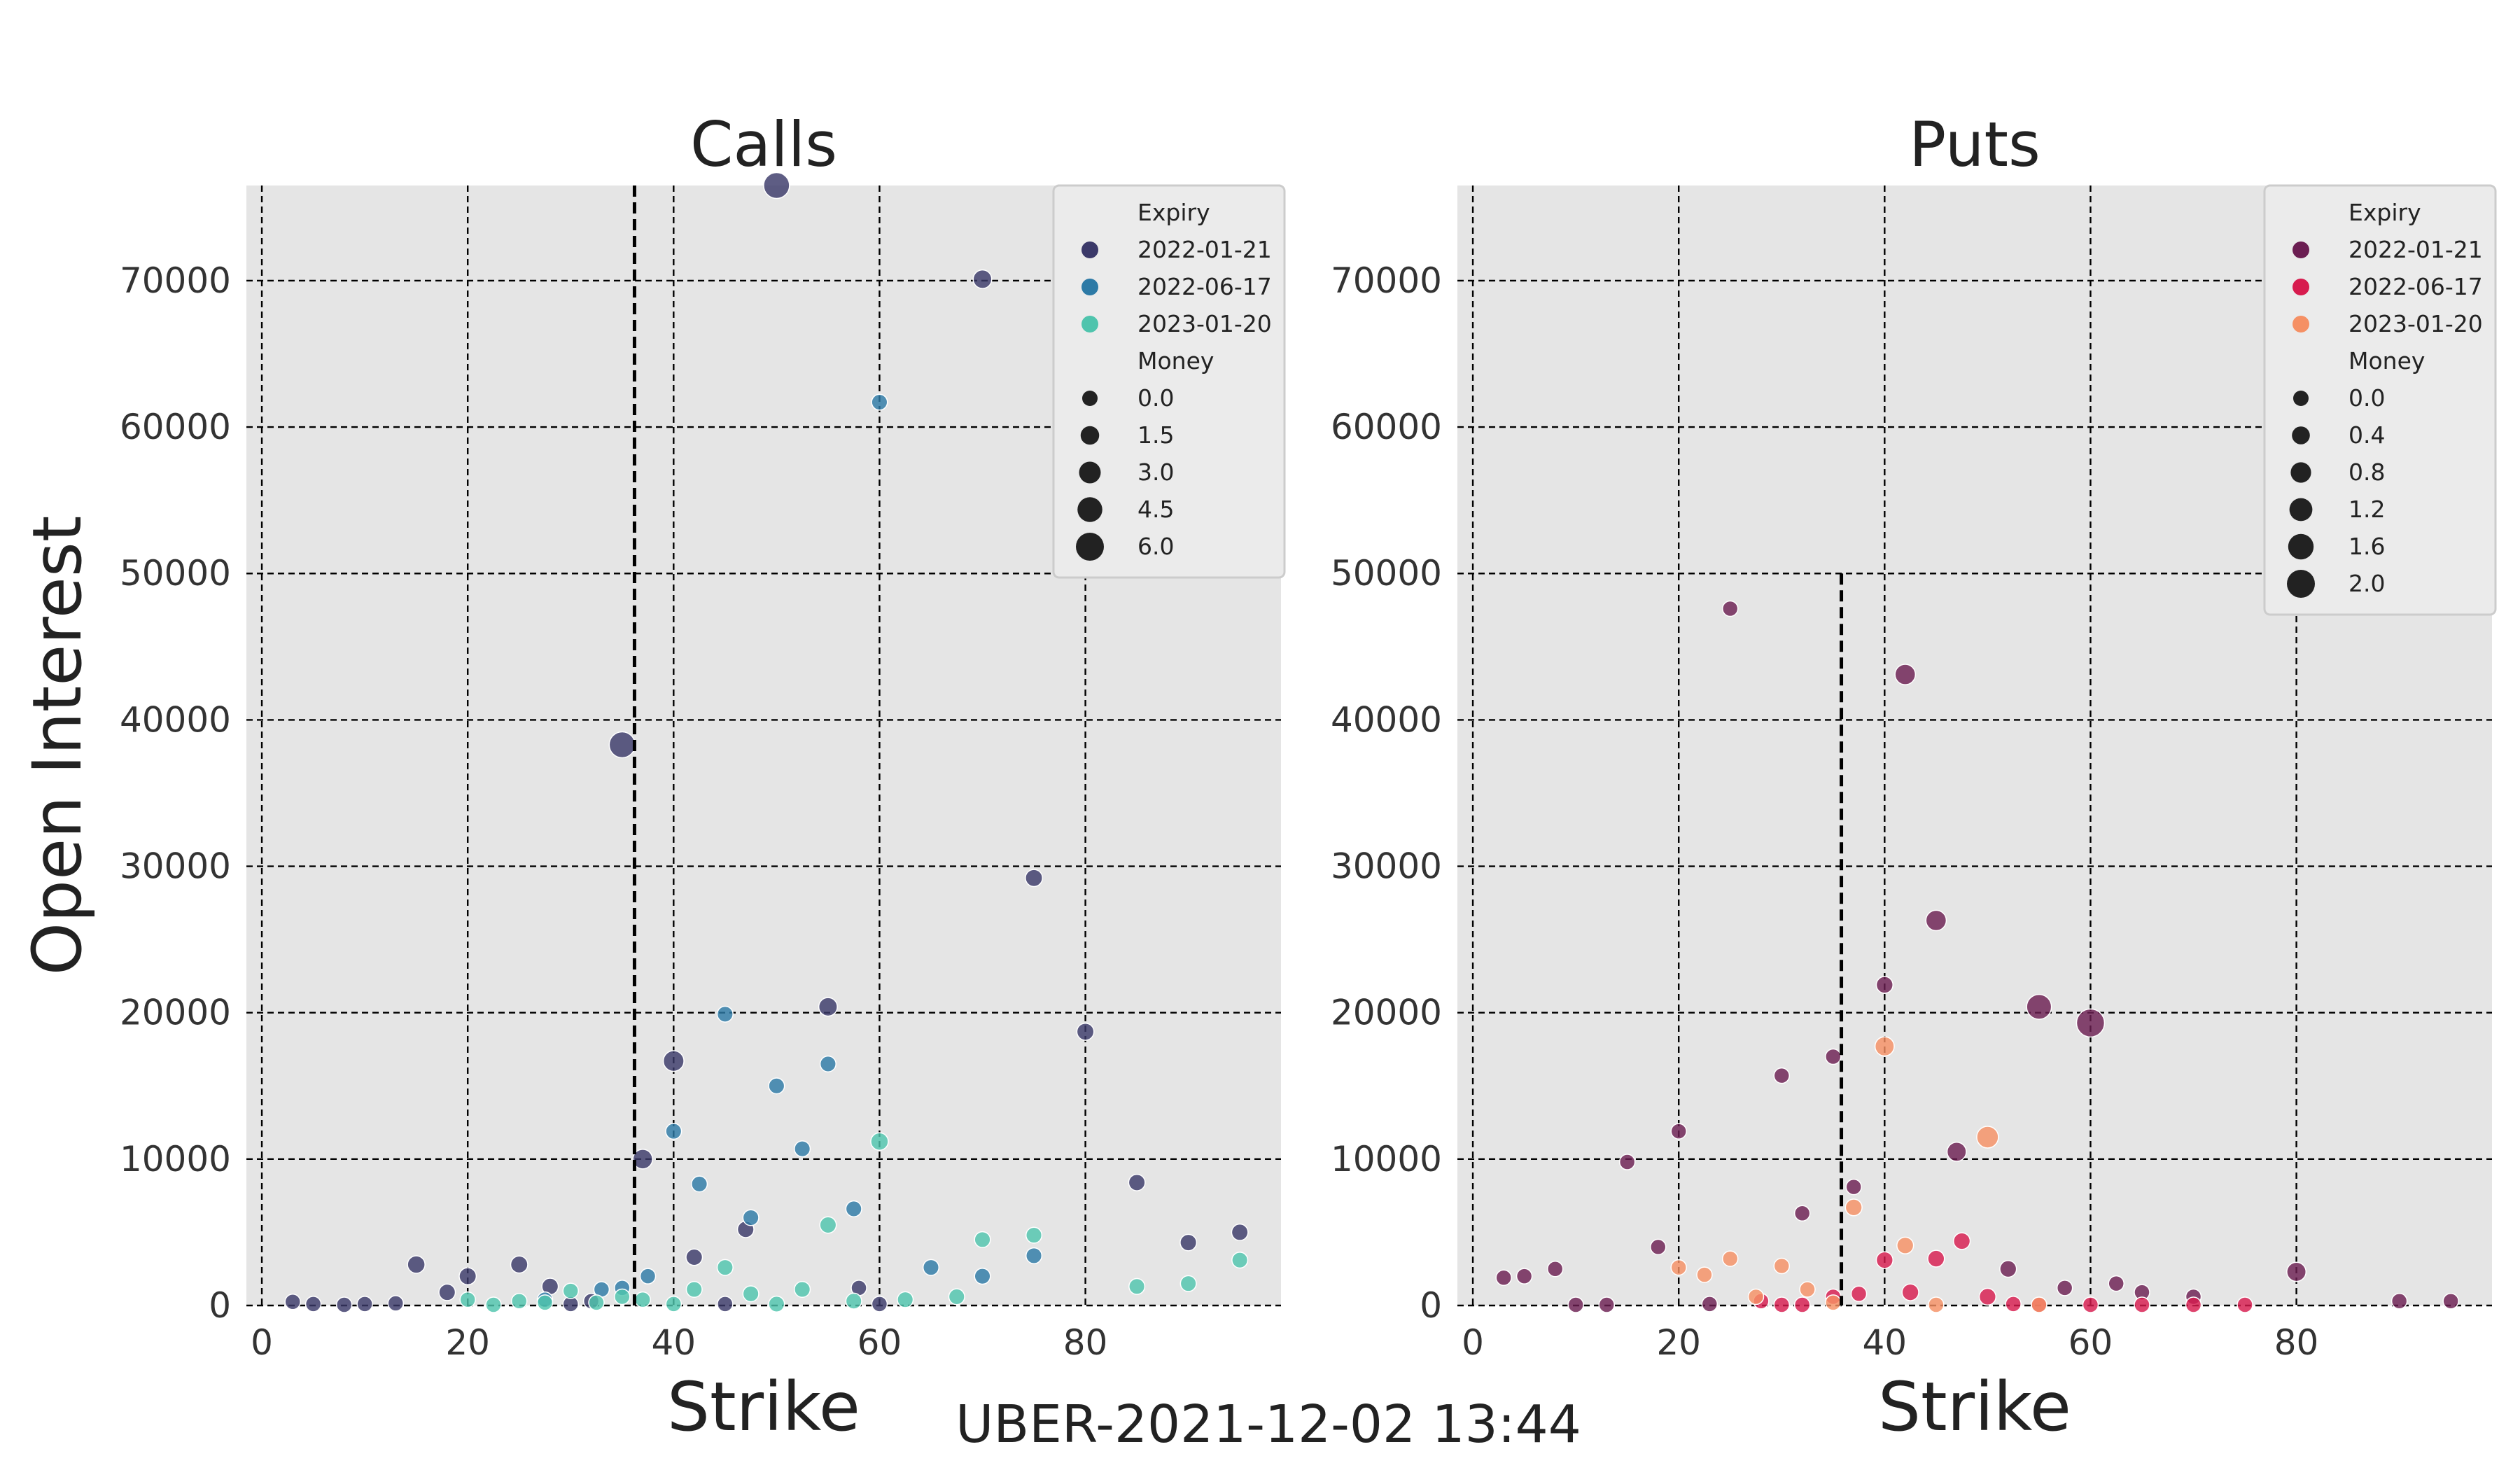  What do you see at coordinates (1386, 573) in the screenshot?
I see `y-tick-label: 50000` at bounding box center [1386, 573].